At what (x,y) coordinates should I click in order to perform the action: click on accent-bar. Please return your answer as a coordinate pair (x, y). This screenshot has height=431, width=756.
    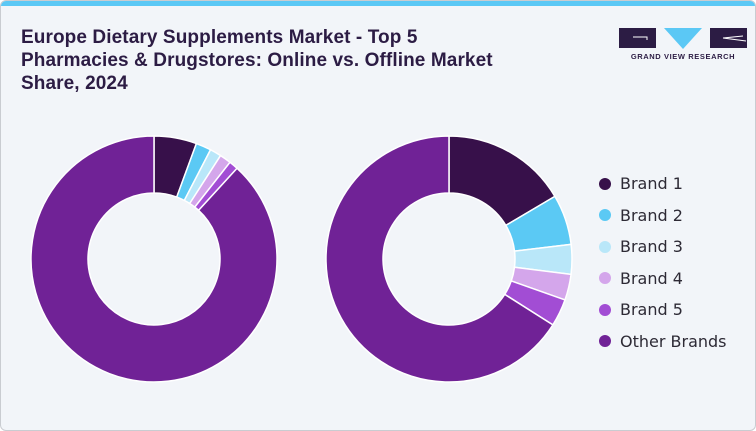
    Looking at the image, I should click on (378, 3).